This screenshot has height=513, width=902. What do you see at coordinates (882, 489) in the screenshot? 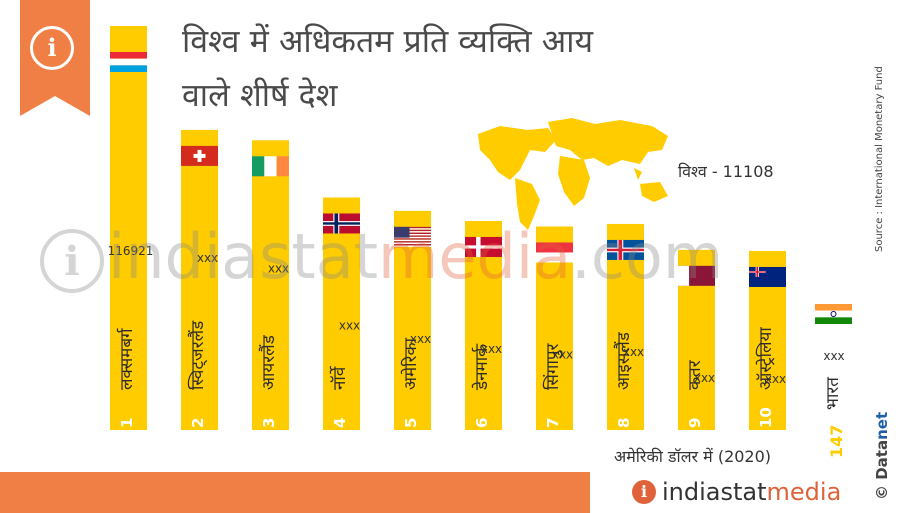
I see `copyright-mark: ©` at bounding box center [882, 489].